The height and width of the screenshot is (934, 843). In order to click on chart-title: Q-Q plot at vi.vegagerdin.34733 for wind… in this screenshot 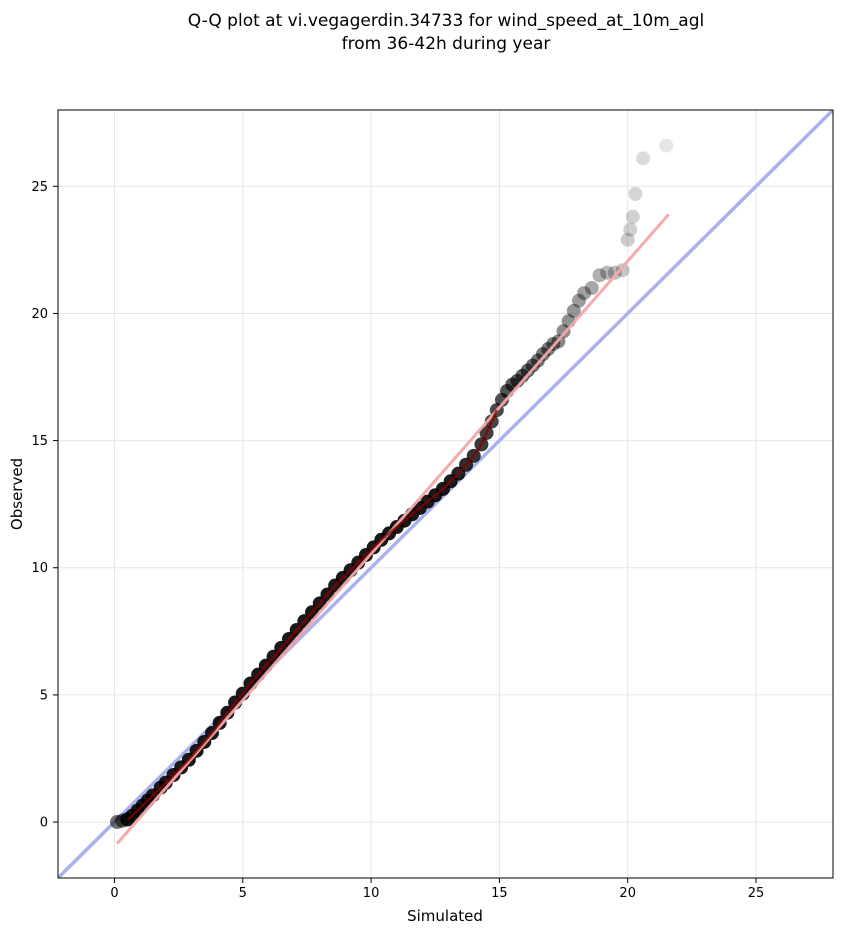, I will do `click(446, 21)`.